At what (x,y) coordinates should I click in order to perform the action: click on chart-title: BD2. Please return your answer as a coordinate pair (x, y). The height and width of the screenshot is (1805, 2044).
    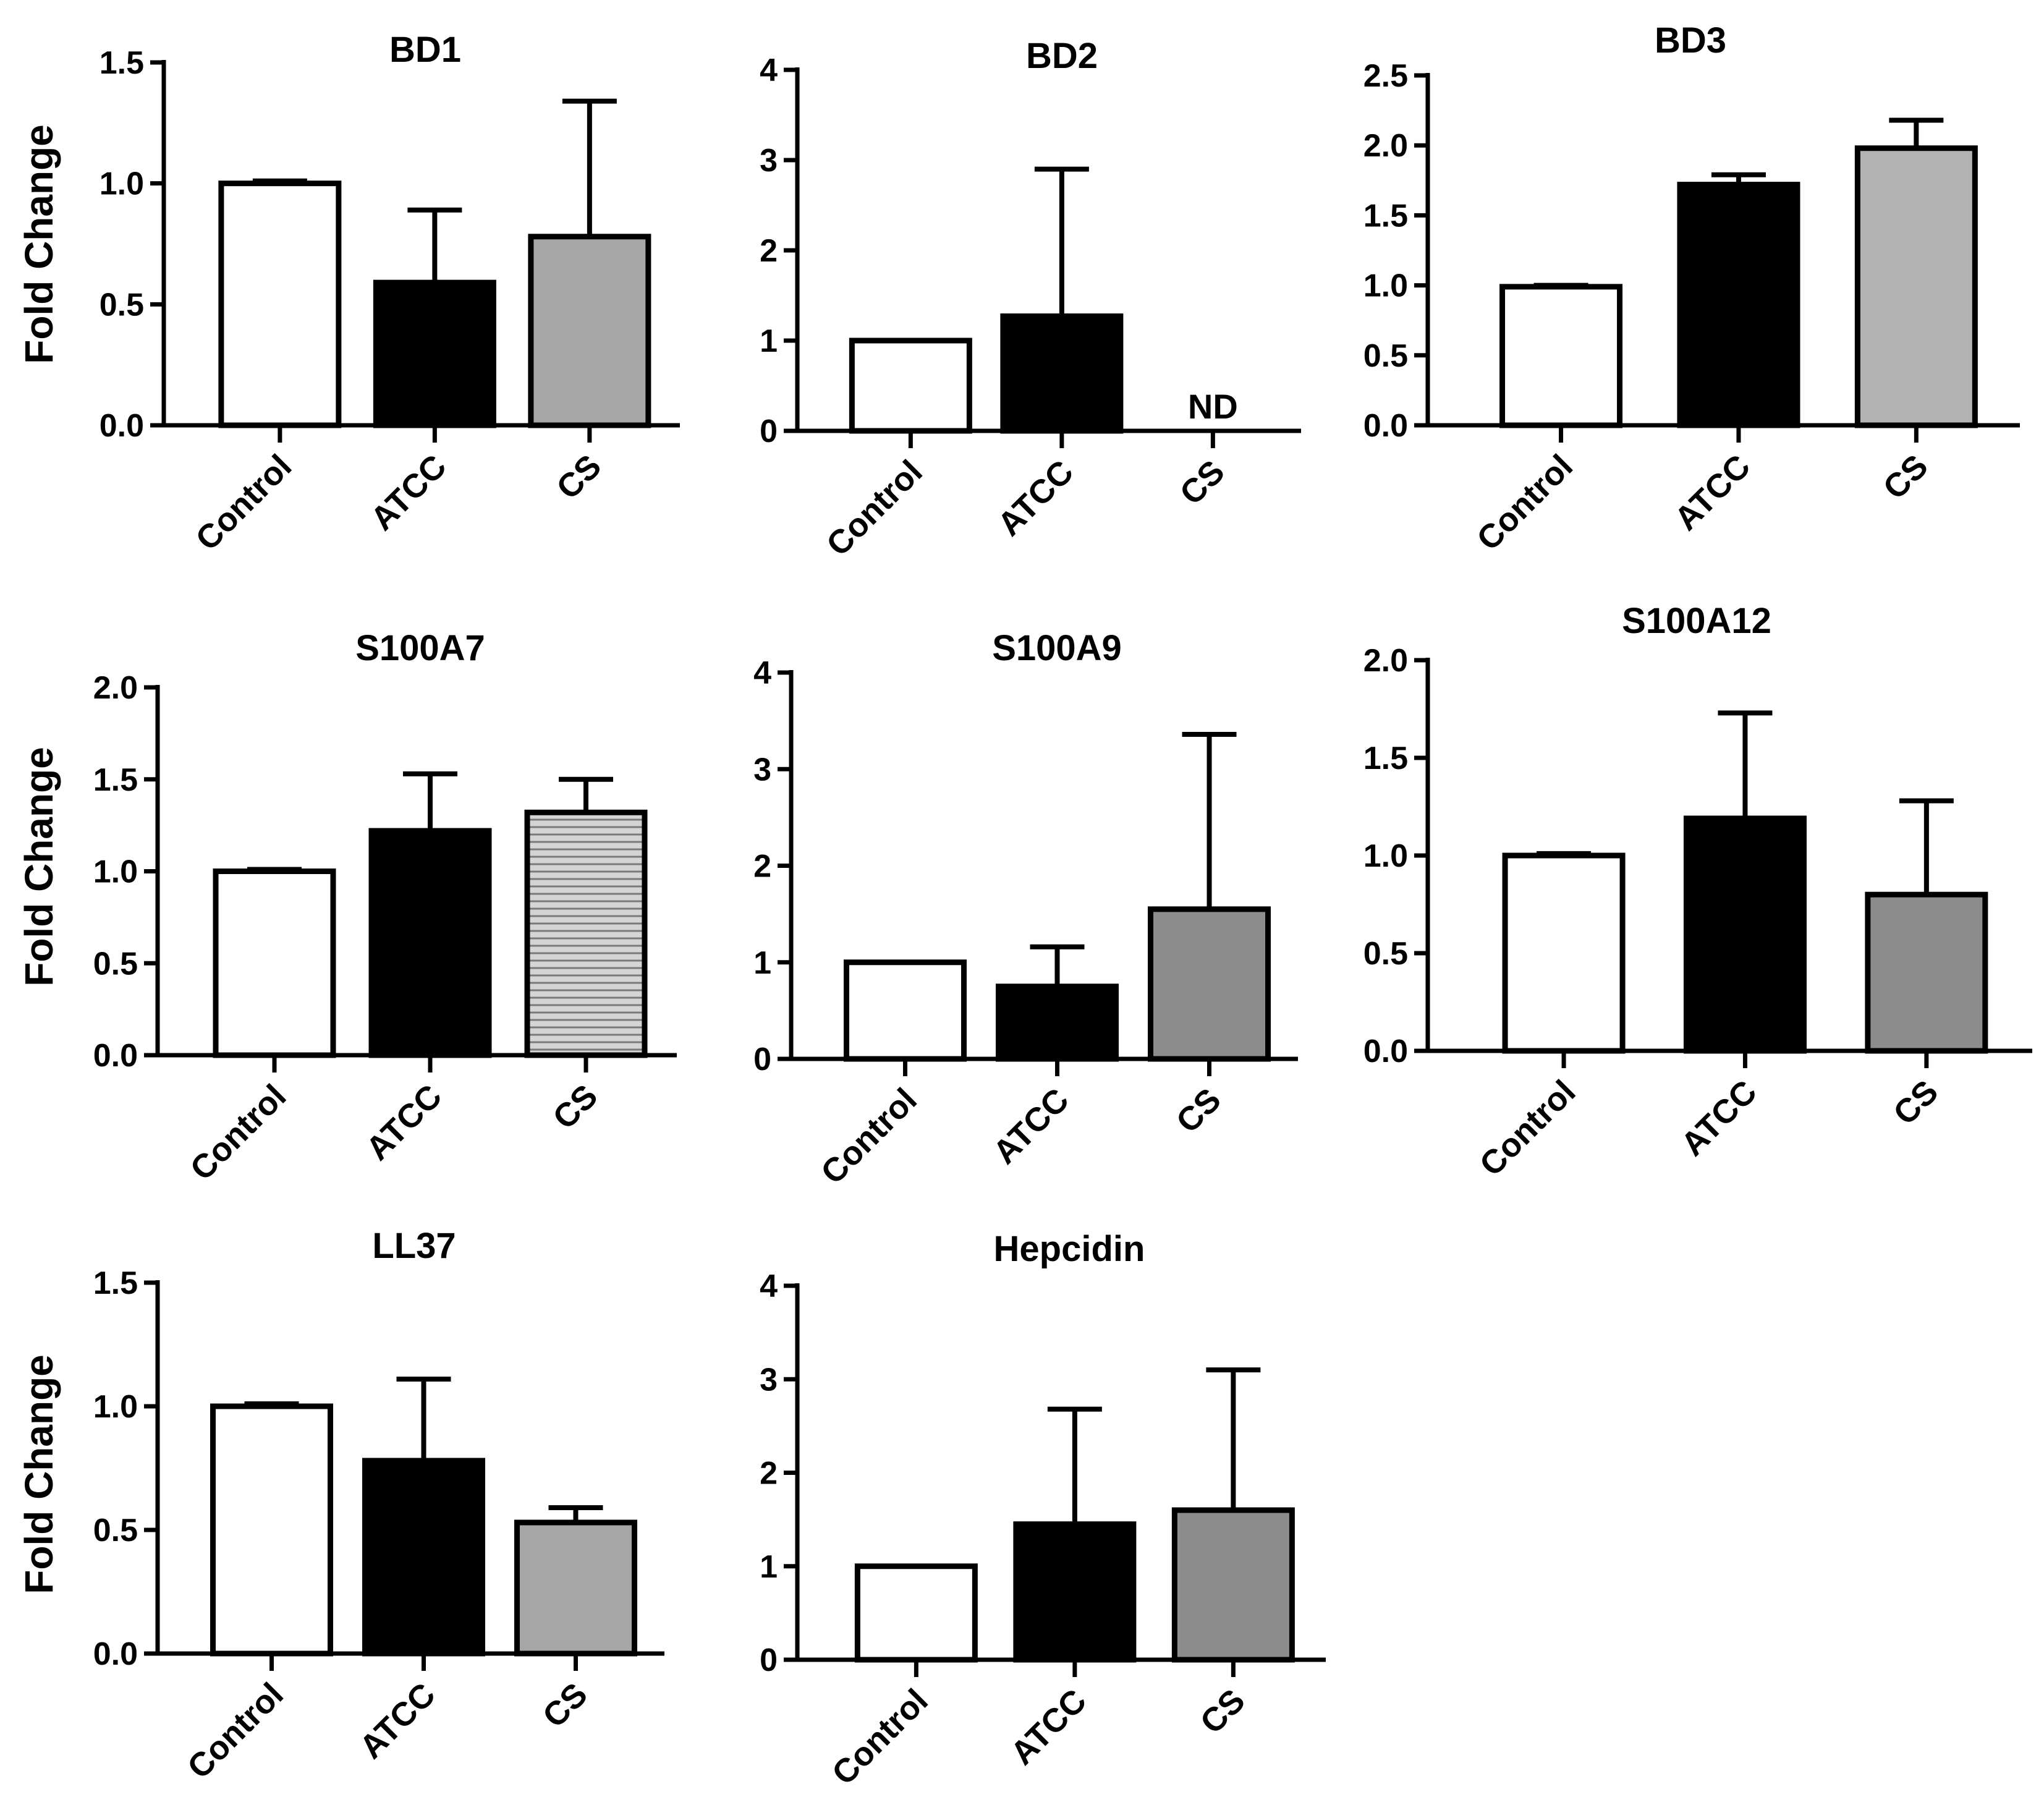
    Looking at the image, I should click on (1062, 56).